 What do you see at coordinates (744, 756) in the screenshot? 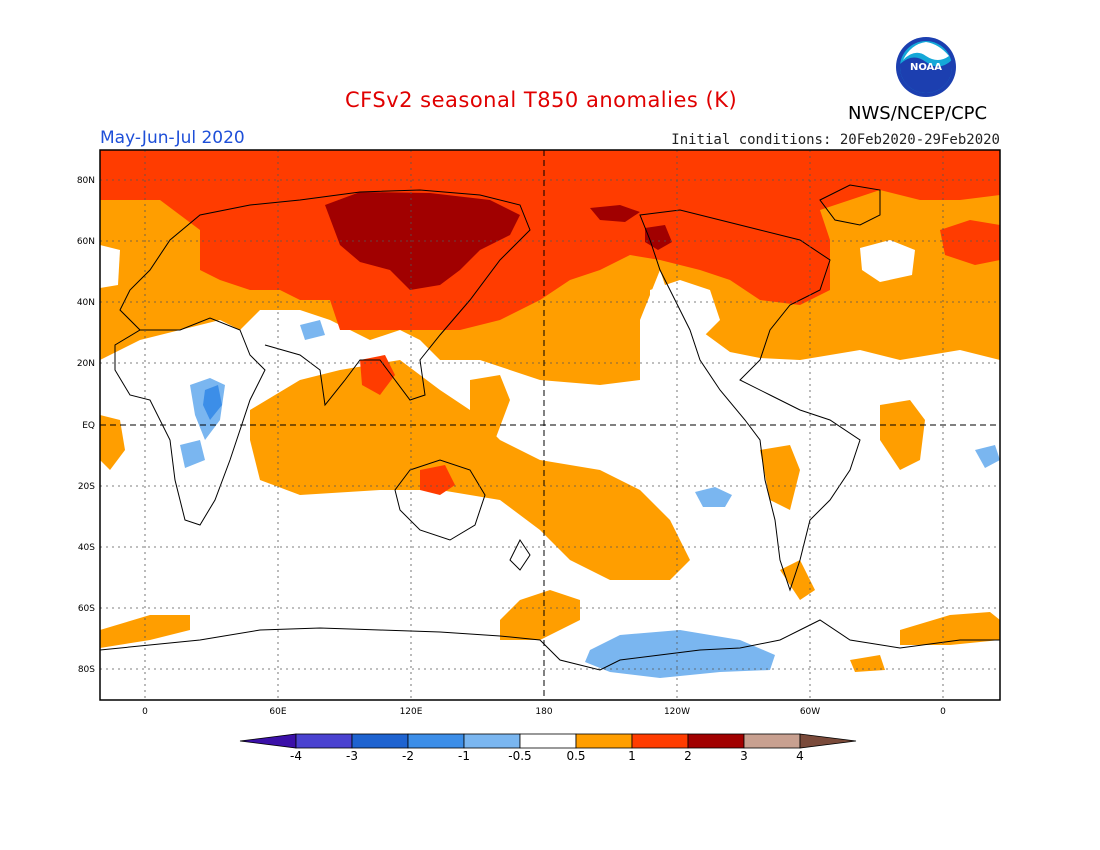
I see `colorbar-label: 3` at bounding box center [744, 756].